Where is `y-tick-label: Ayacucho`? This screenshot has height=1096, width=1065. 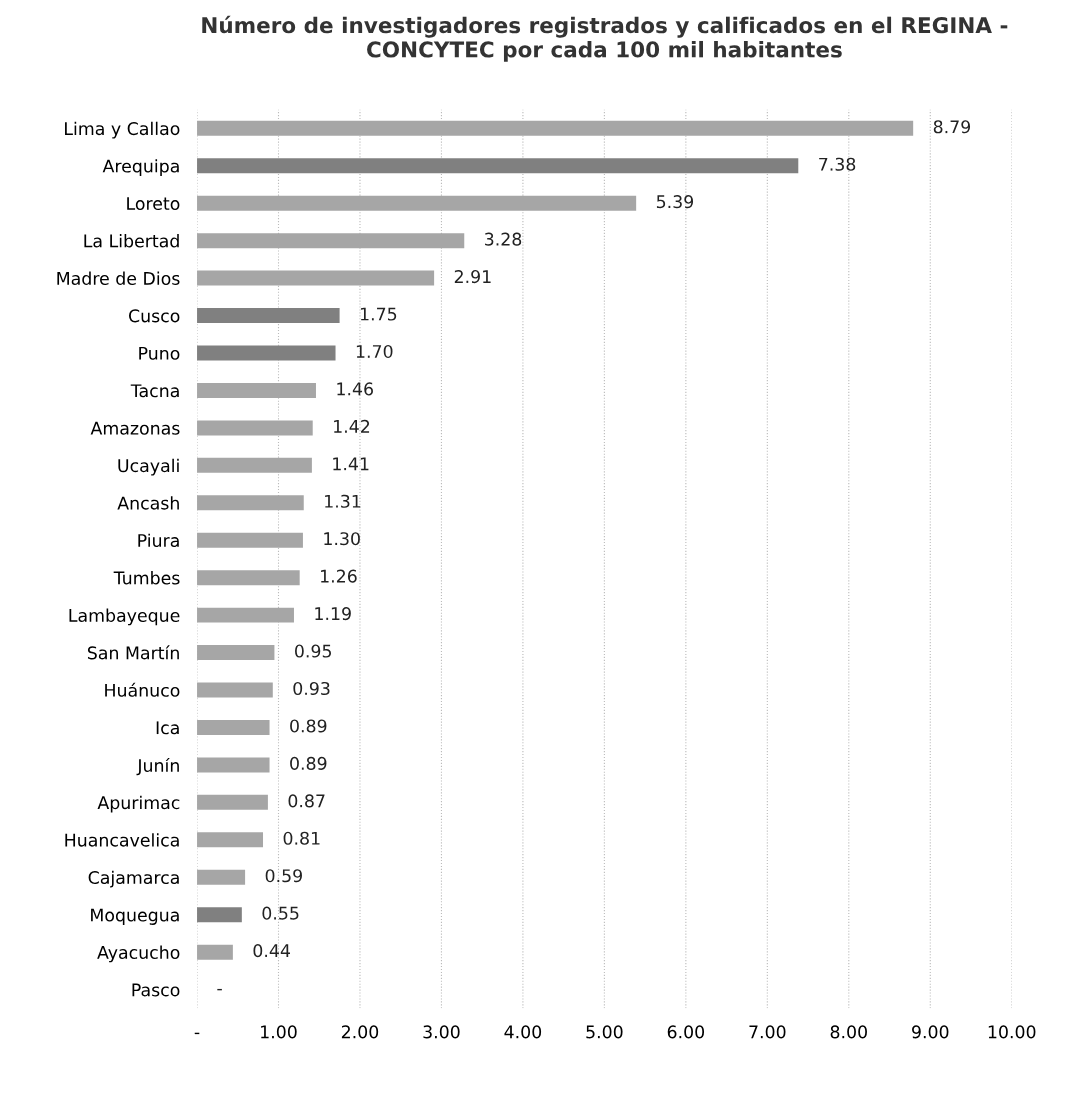 y-tick-label: Ayacucho is located at coordinates (138, 954).